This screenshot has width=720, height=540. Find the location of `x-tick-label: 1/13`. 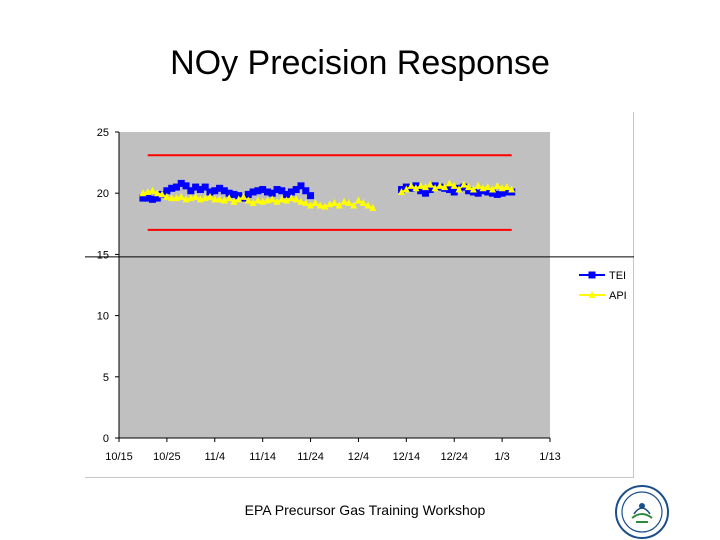

x-tick-label: 1/13 is located at coordinates (549, 457).